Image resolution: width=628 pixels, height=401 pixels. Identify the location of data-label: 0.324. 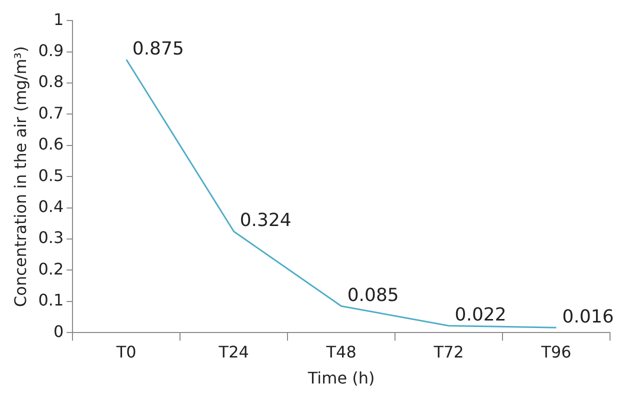
(266, 221).